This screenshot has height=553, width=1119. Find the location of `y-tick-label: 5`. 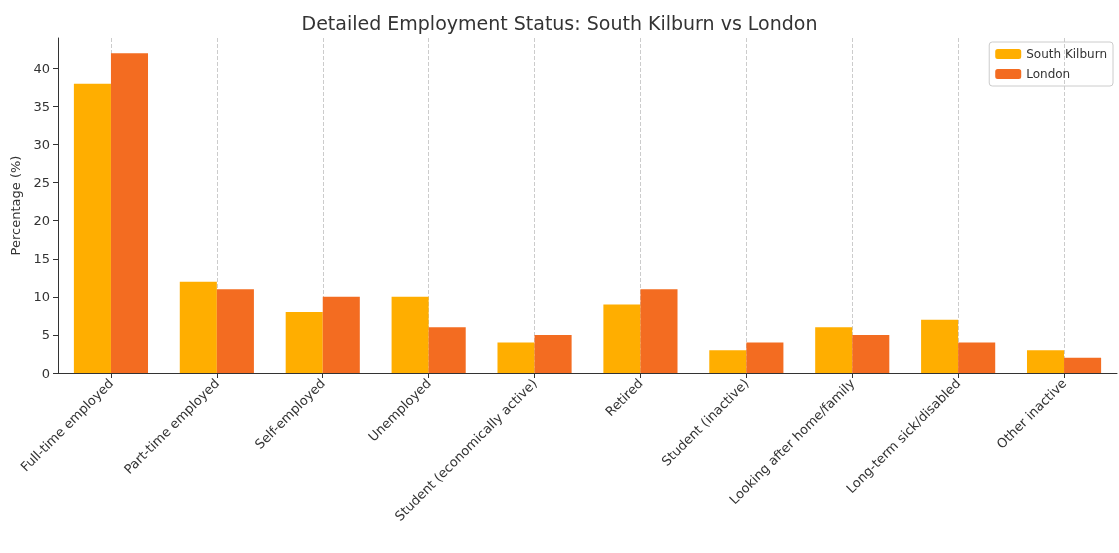

y-tick-label: 5 is located at coordinates (45, 335).